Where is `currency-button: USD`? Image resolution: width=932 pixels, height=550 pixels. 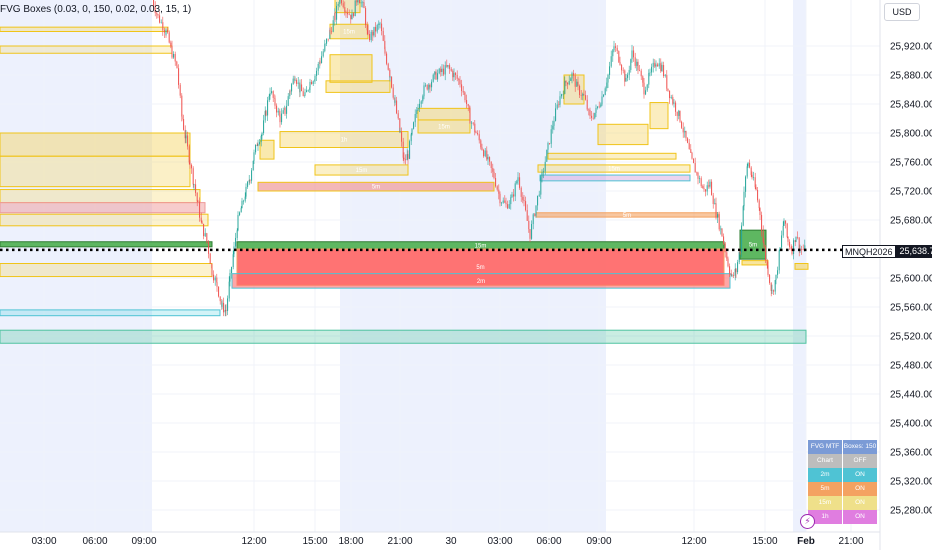 currency-button: USD is located at coordinates (902, 12).